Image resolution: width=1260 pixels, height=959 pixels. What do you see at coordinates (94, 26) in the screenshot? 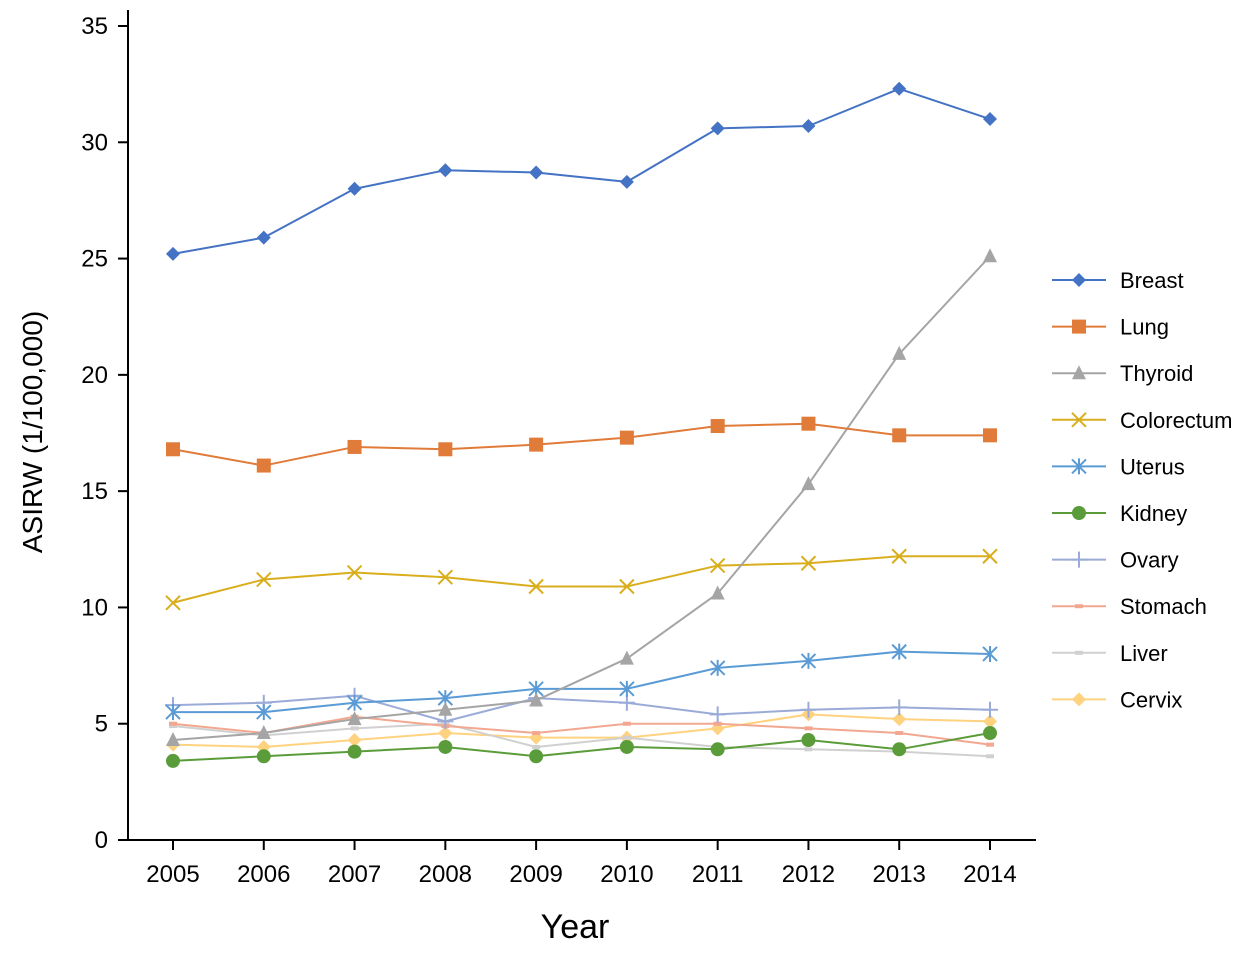
I see `y-tick-label: 35` at bounding box center [94, 26].